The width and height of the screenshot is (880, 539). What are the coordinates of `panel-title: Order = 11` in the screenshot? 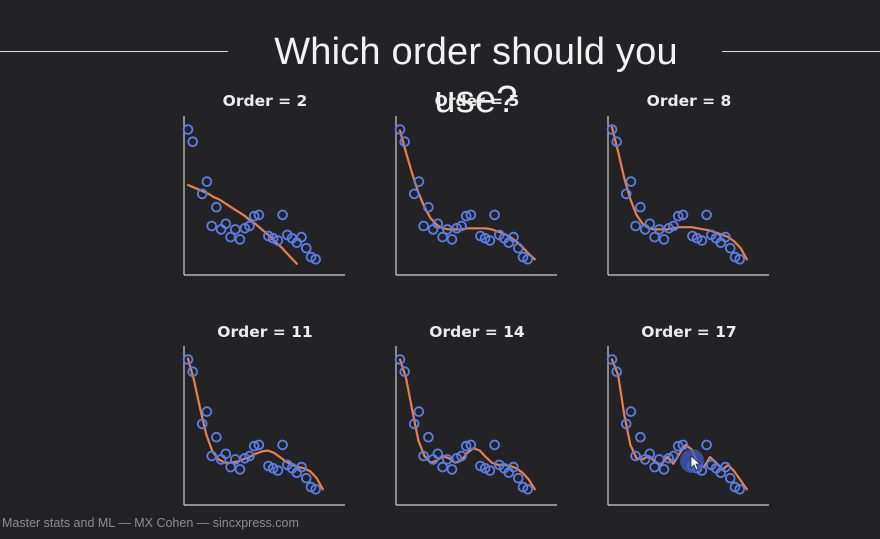 It's located at (264, 332).